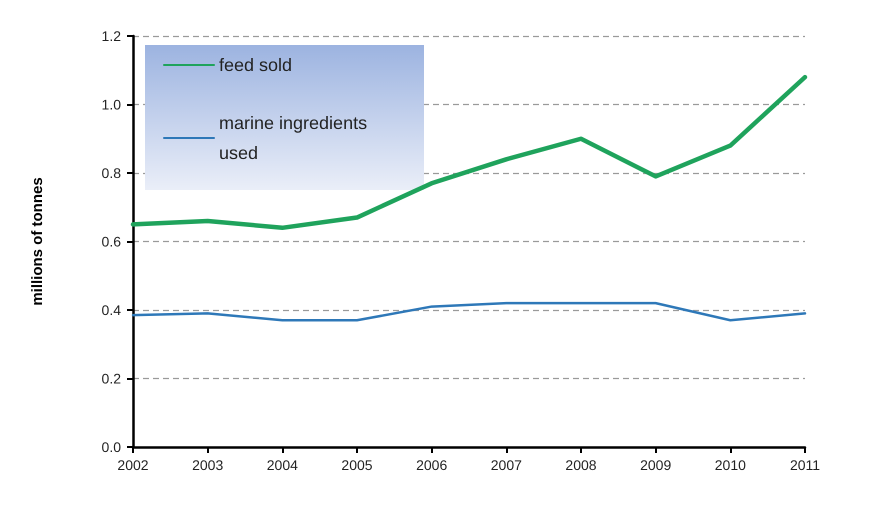 This screenshot has width=871, height=526. Describe the element at coordinates (112, 36) in the screenshot. I see `y-tick-label: 1.2` at that location.